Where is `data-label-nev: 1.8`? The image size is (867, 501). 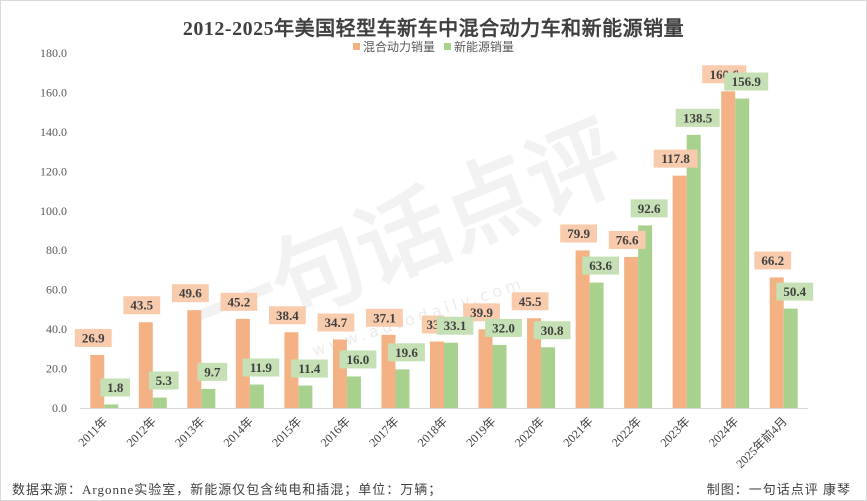
data-label-nev: 1.8 is located at coordinates (115, 387).